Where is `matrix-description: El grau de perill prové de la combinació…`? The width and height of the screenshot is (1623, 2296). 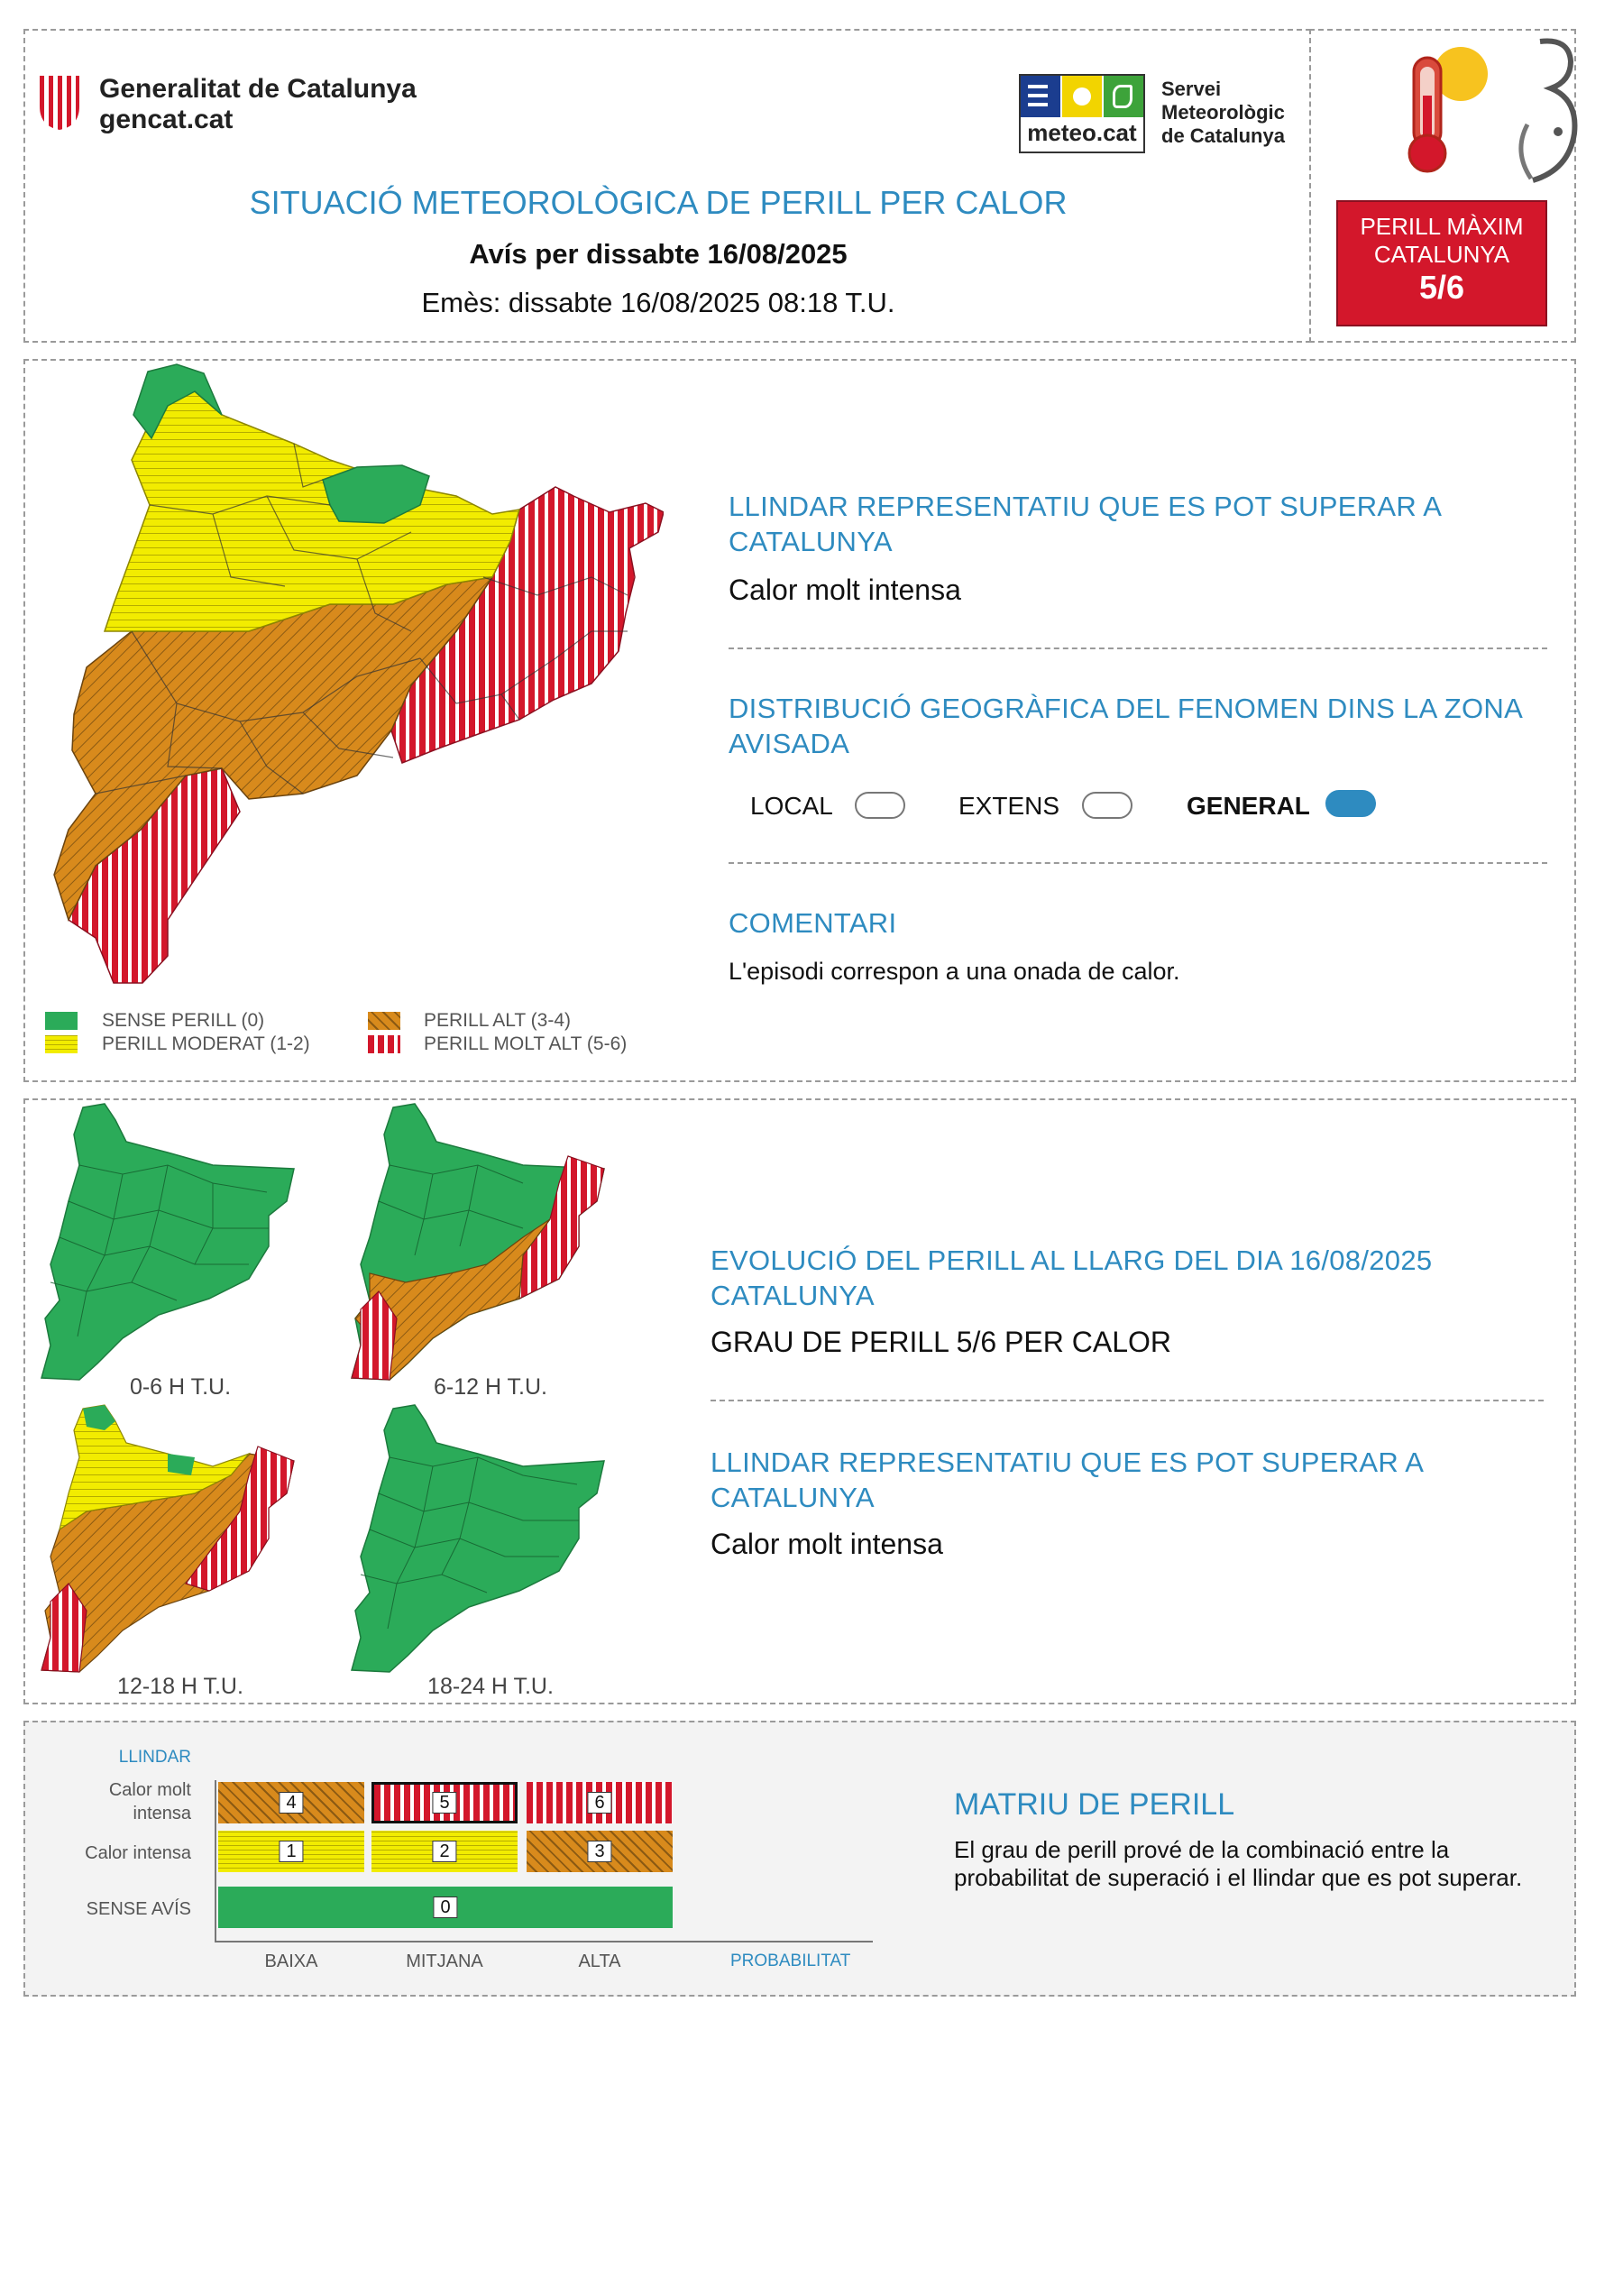
matrix-description: El grau de perill prové de la combinació… is located at coordinates (1238, 1863).